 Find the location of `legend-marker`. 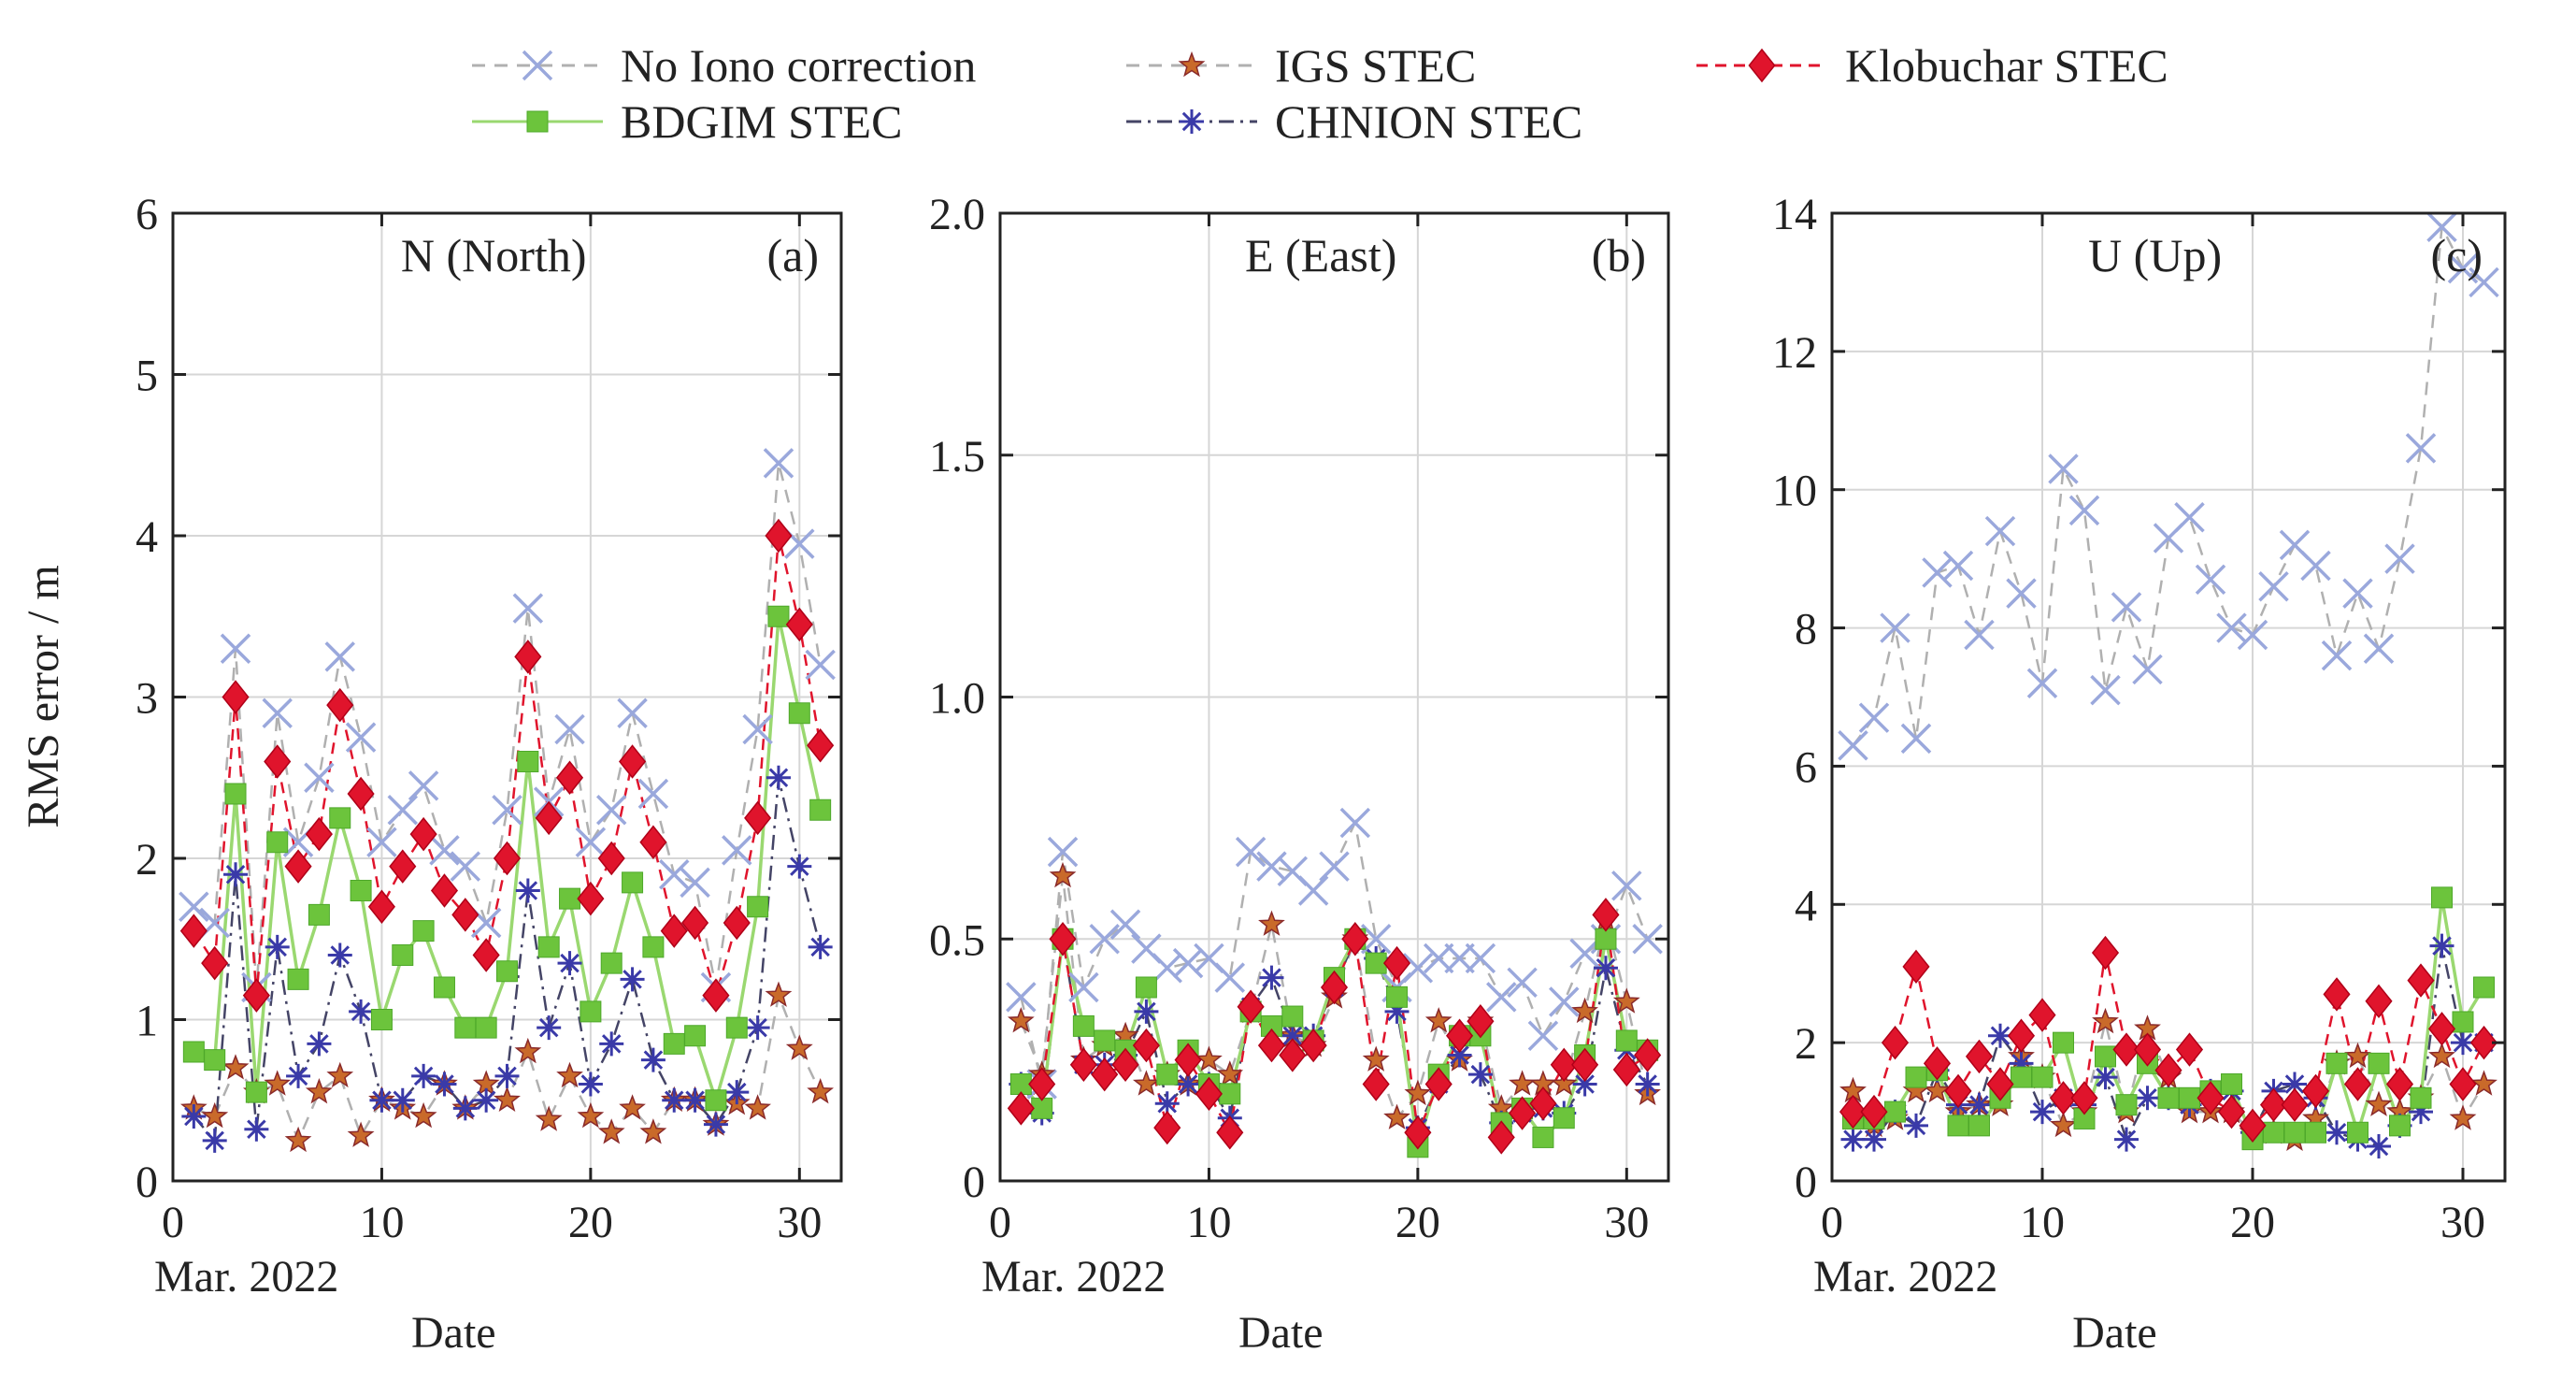

legend-marker is located at coordinates (537, 121).